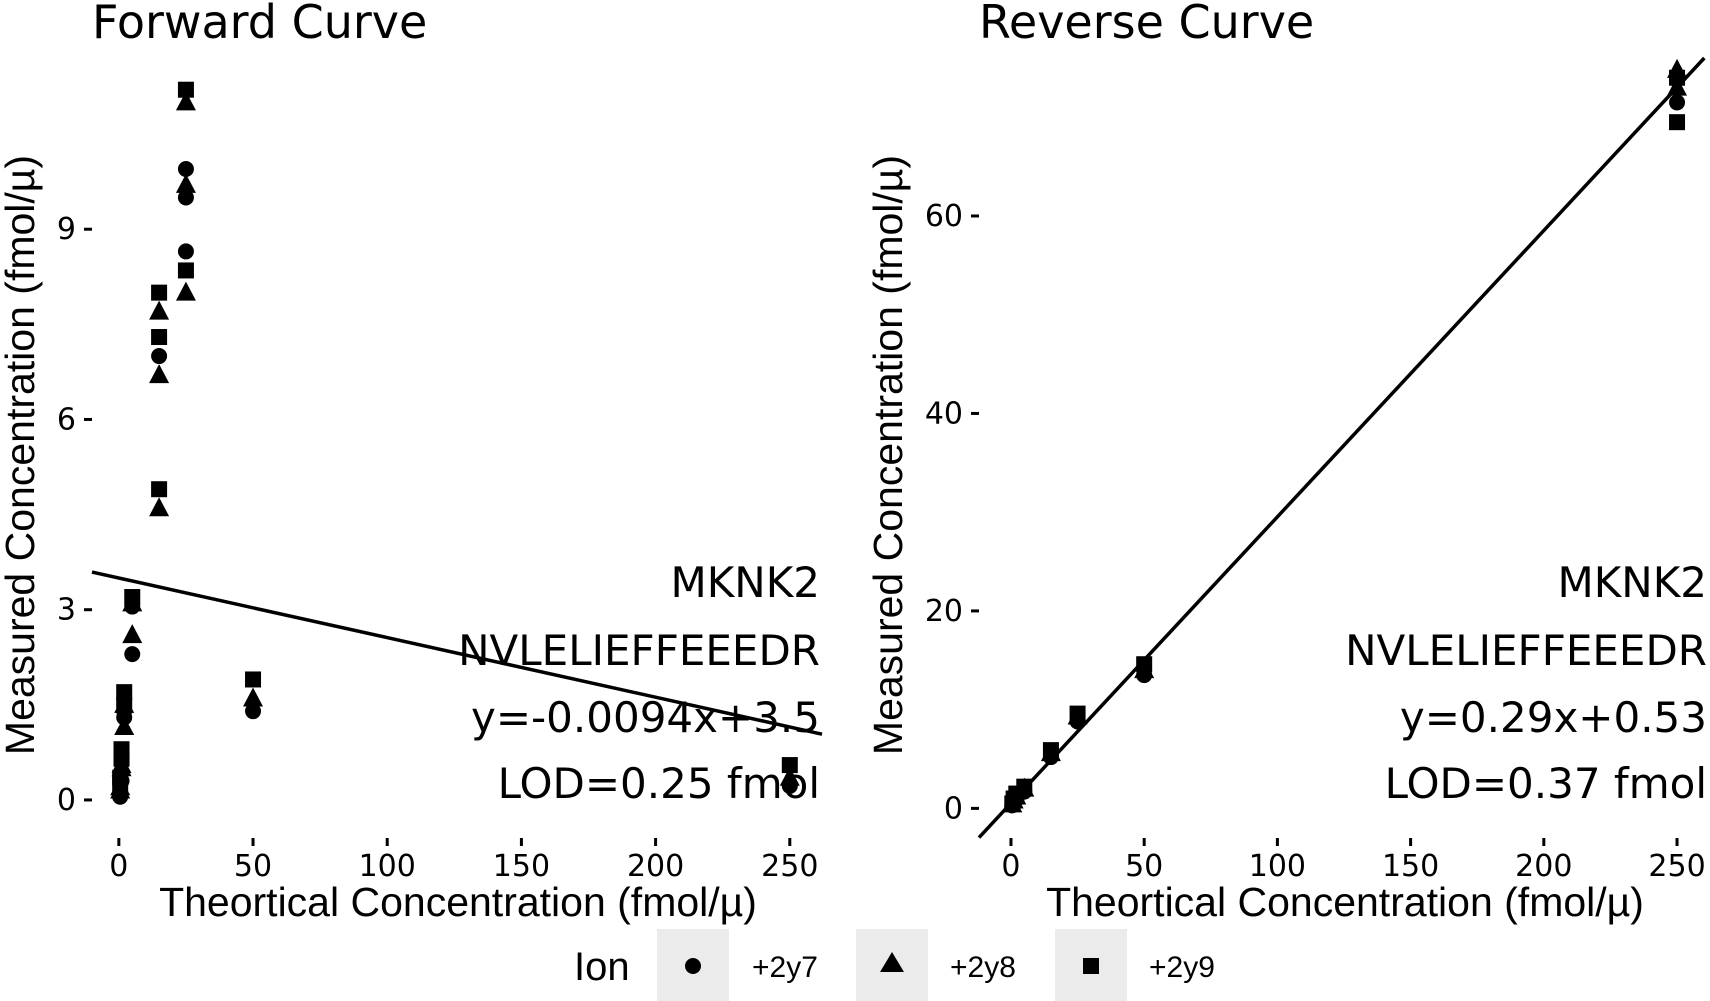 This screenshot has width=1710, height=1001. I want to click on forward-y-tick-label: 3, so click(66, 610).